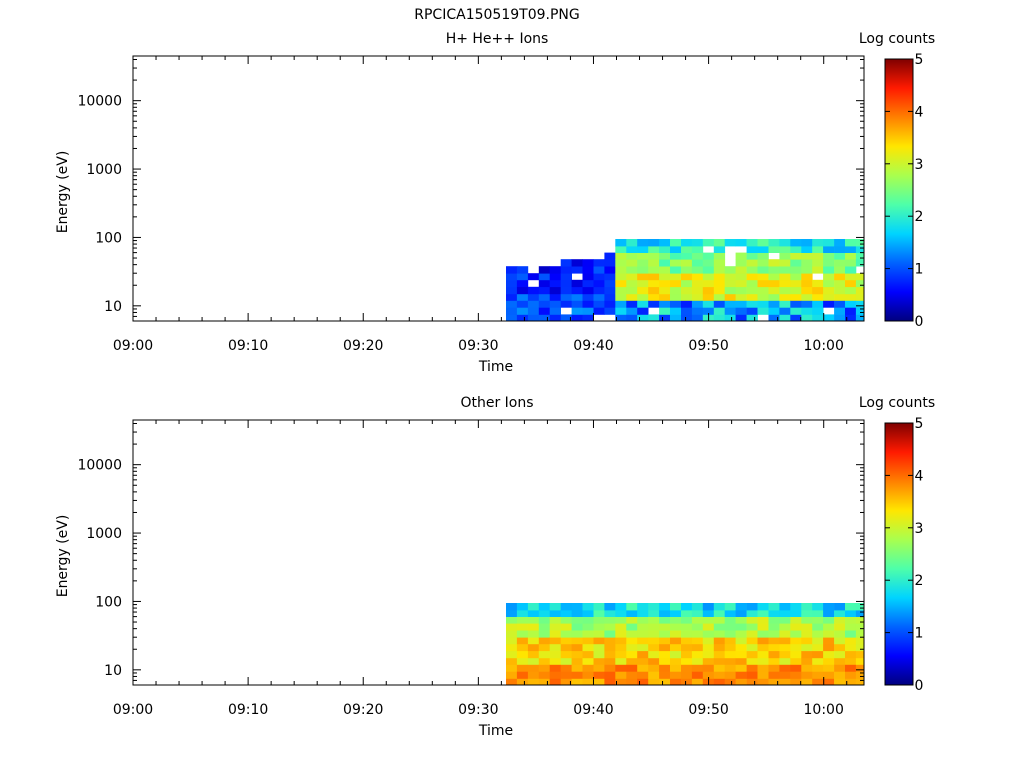 This screenshot has height=768, width=1024. Describe the element at coordinates (495, 731) in the screenshot. I see `x-axis-label: Time` at that location.